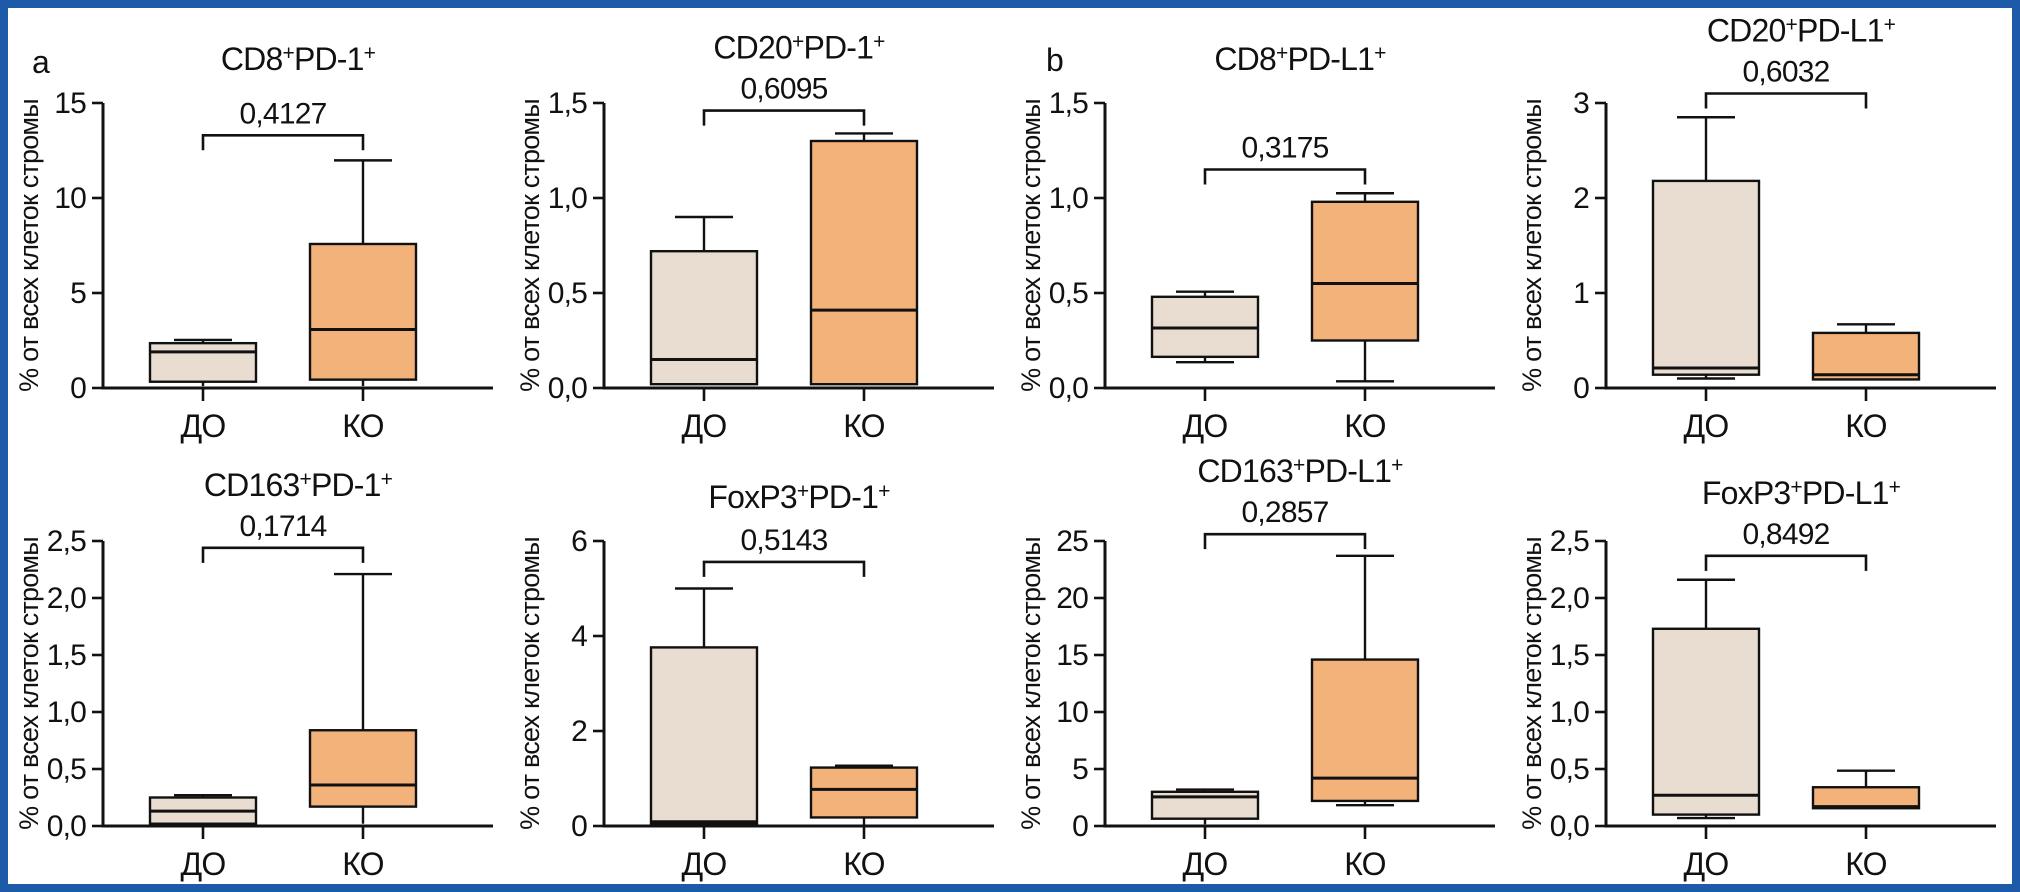  What do you see at coordinates (1068, 103) in the screenshot?
I see `y-tick-label: 1,5` at bounding box center [1068, 103].